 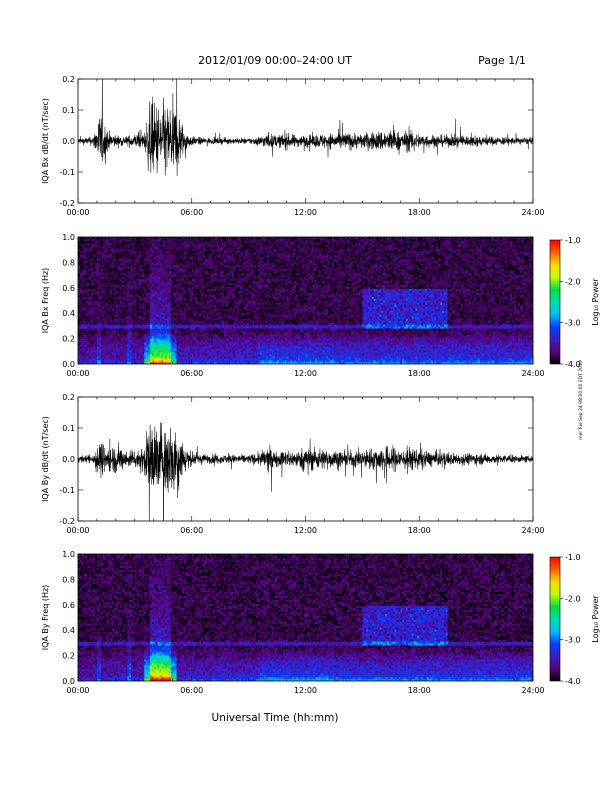 What do you see at coordinates (45, 459) in the screenshot?
I see `y-axis-title: IQA By dB/dt (nT/sec)` at bounding box center [45, 459].